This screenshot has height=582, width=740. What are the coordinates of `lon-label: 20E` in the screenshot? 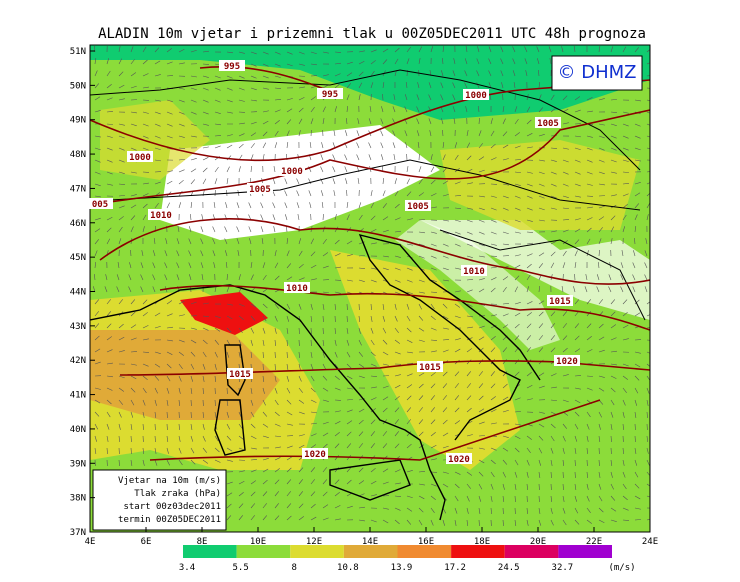 It's located at (538, 542).